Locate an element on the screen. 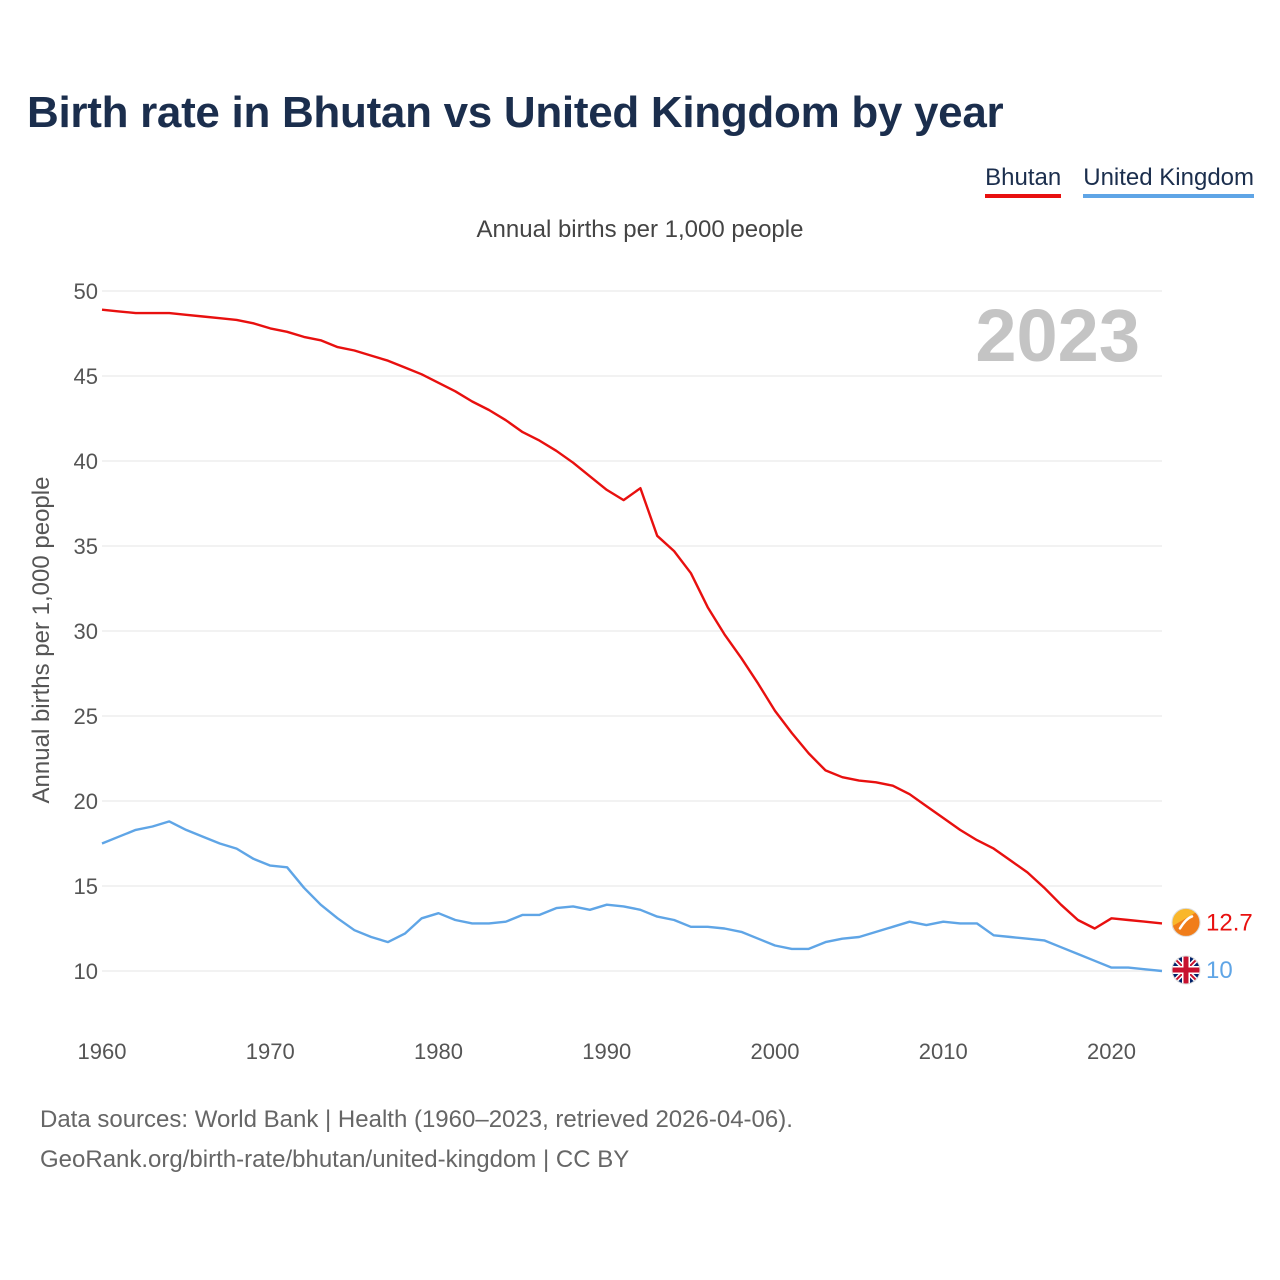 This screenshot has height=1280, width=1280. x-ticks: 1960 1970 1980 1990 2000 2010 2020 is located at coordinates (607, 1051).